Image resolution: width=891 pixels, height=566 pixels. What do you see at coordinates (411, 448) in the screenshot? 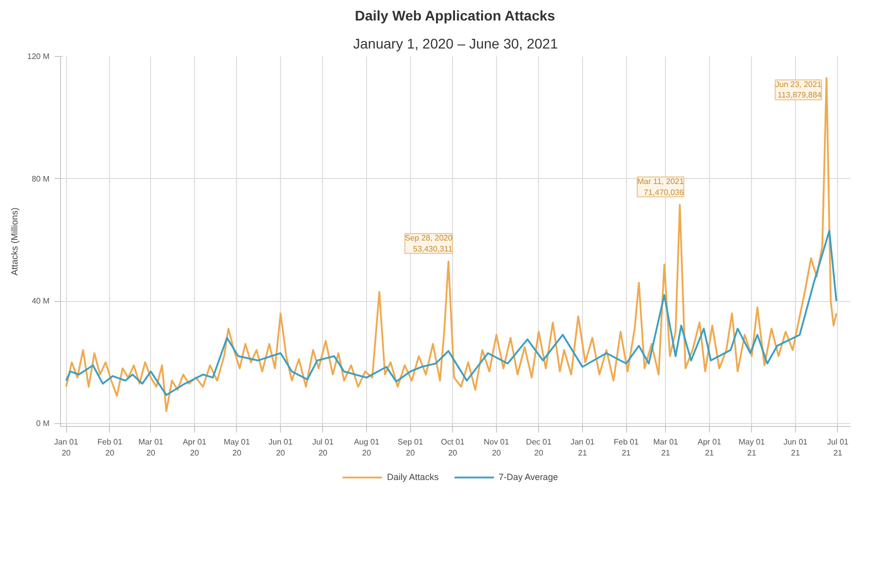
I see `x-tick-label: Sep 01 20` at bounding box center [411, 448].